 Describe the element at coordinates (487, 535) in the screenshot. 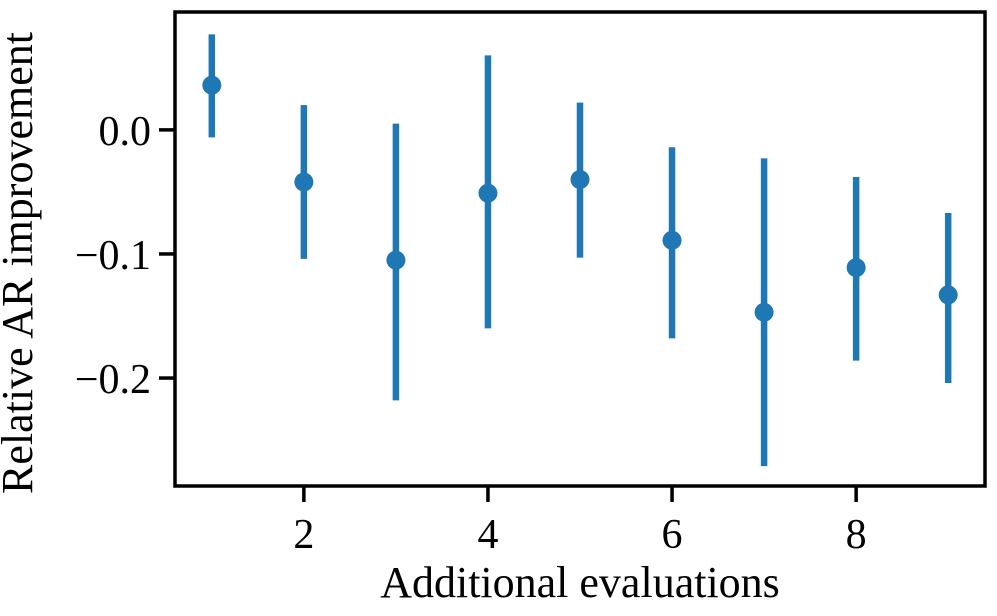

I see `x-tick-label: 4` at that location.